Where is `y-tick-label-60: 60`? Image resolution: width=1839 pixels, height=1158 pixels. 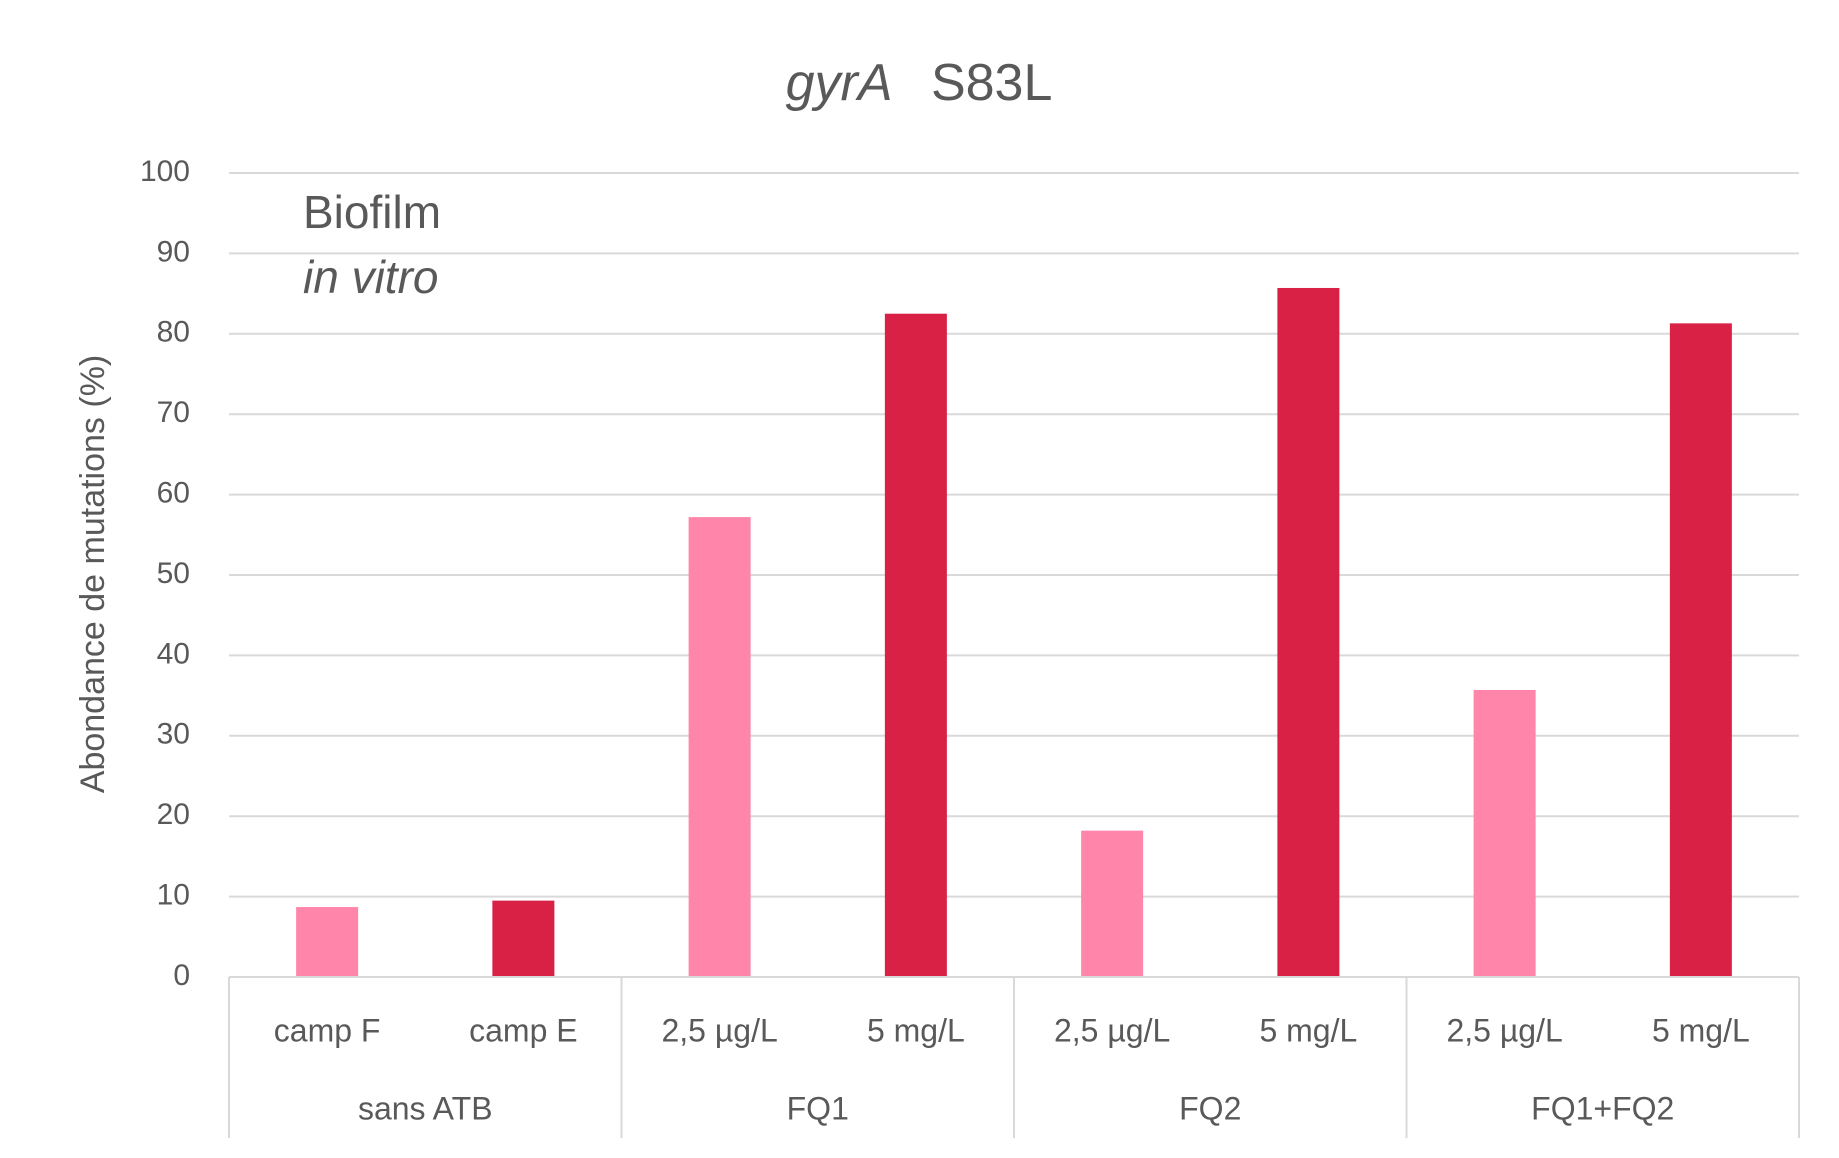 y-tick-label-60: 60 is located at coordinates (173, 493).